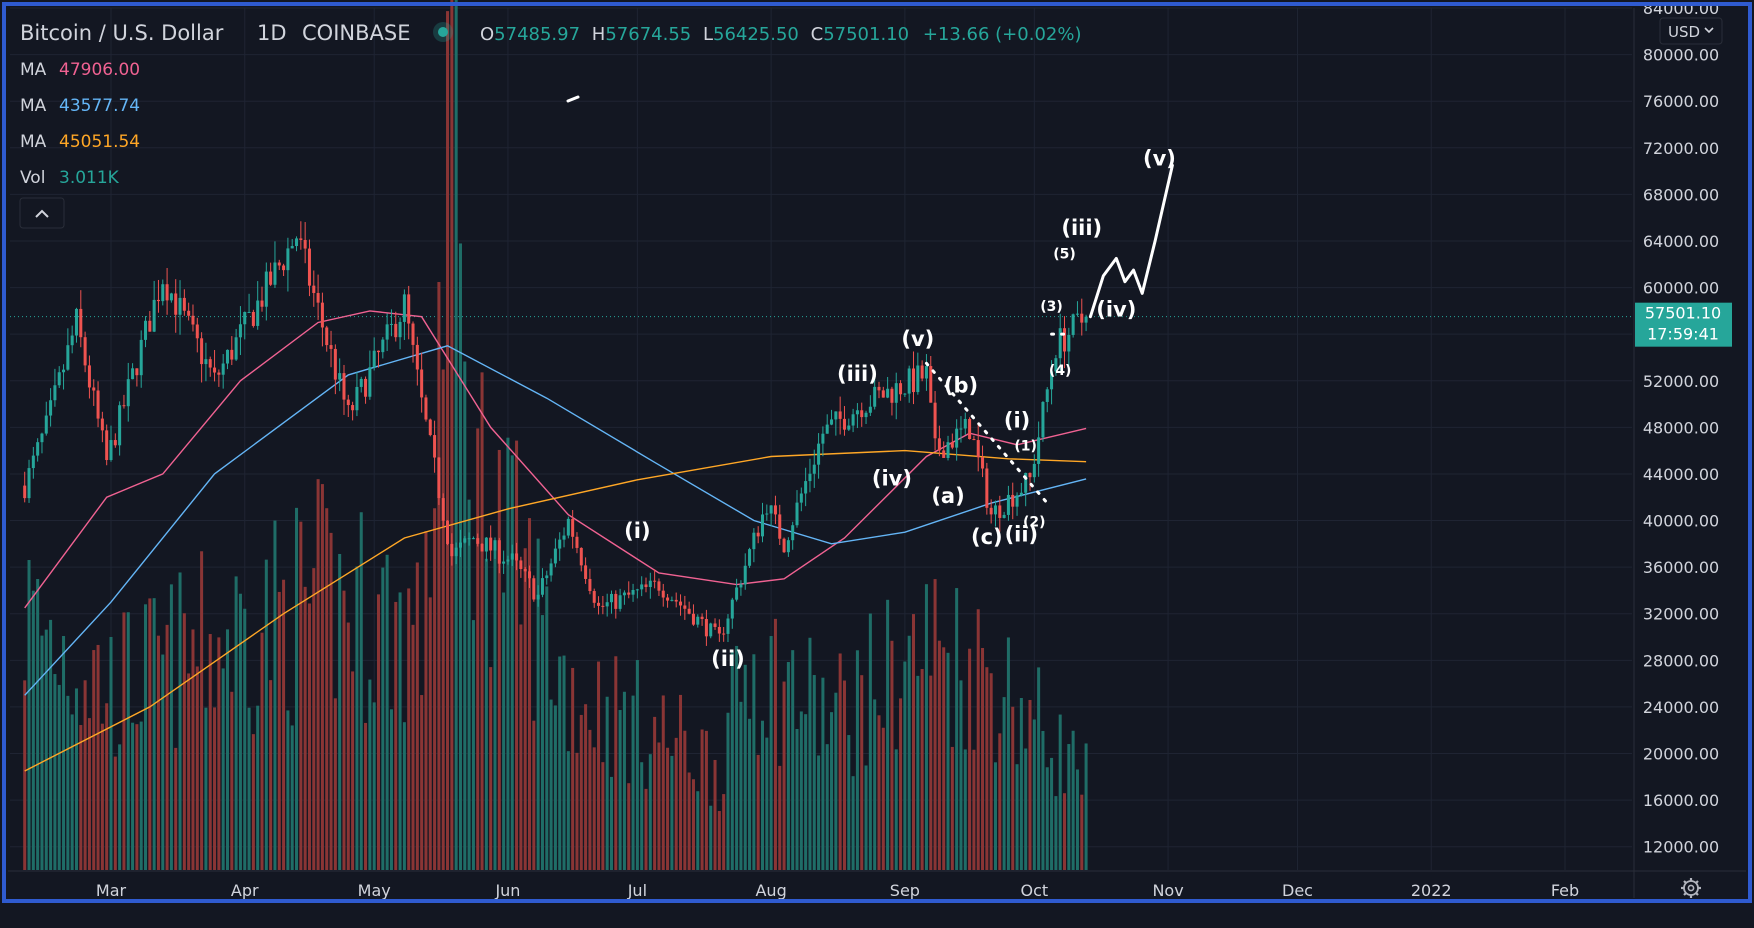 This screenshot has width=1754, height=928. I want to click on chart-settings-button, so click(1691, 888).